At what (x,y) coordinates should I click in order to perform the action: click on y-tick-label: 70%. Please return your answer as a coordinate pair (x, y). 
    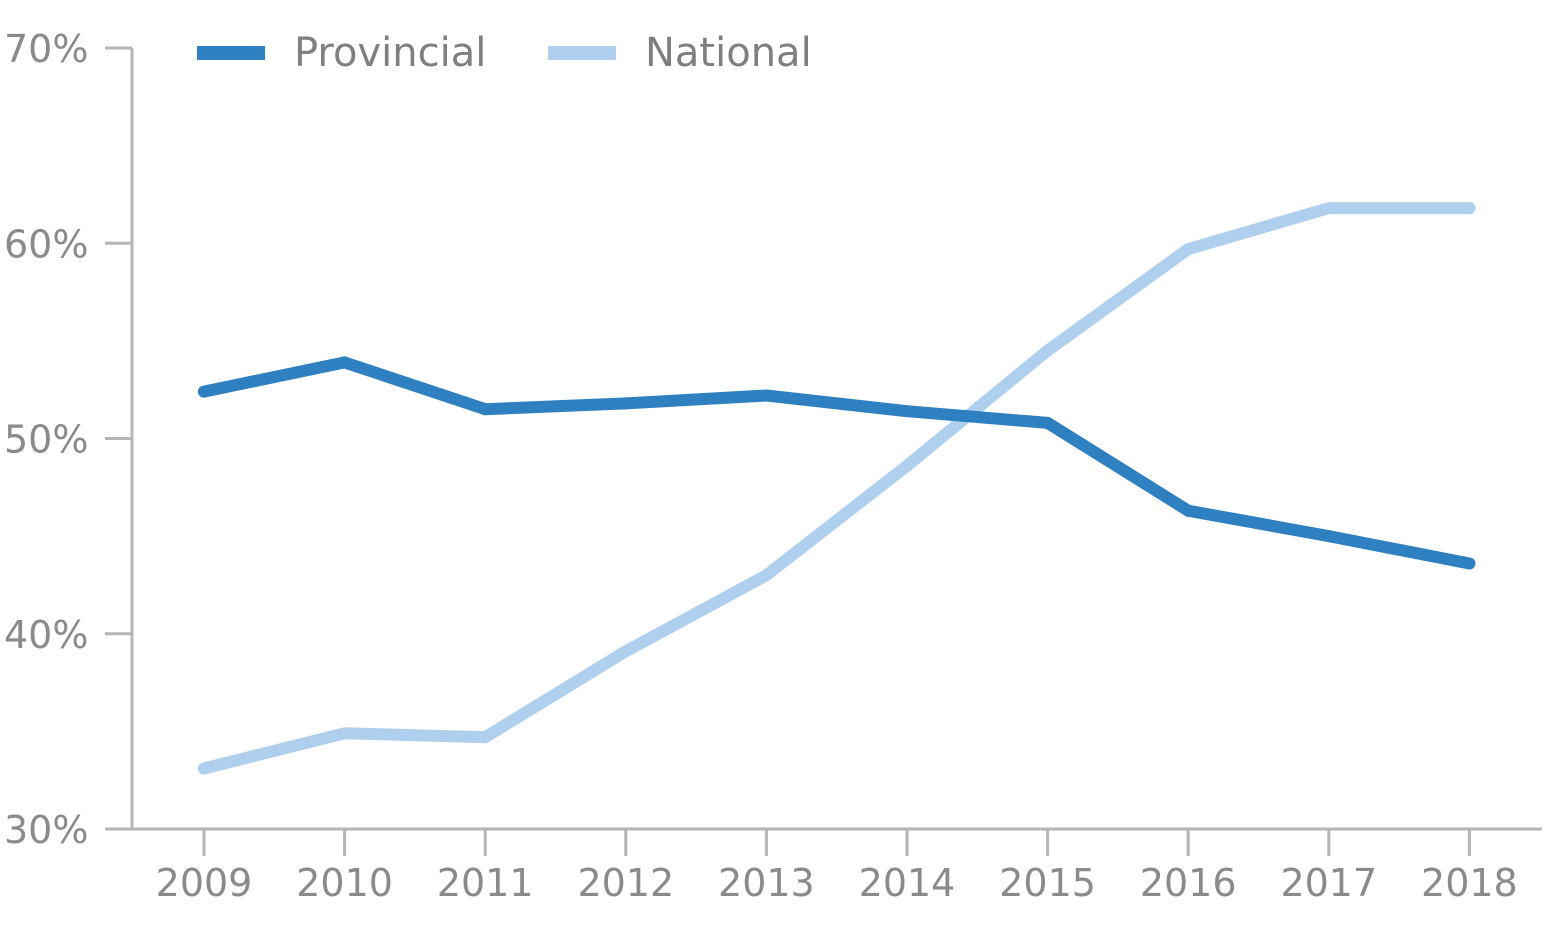
    Looking at the image, I should click on (46, 49).